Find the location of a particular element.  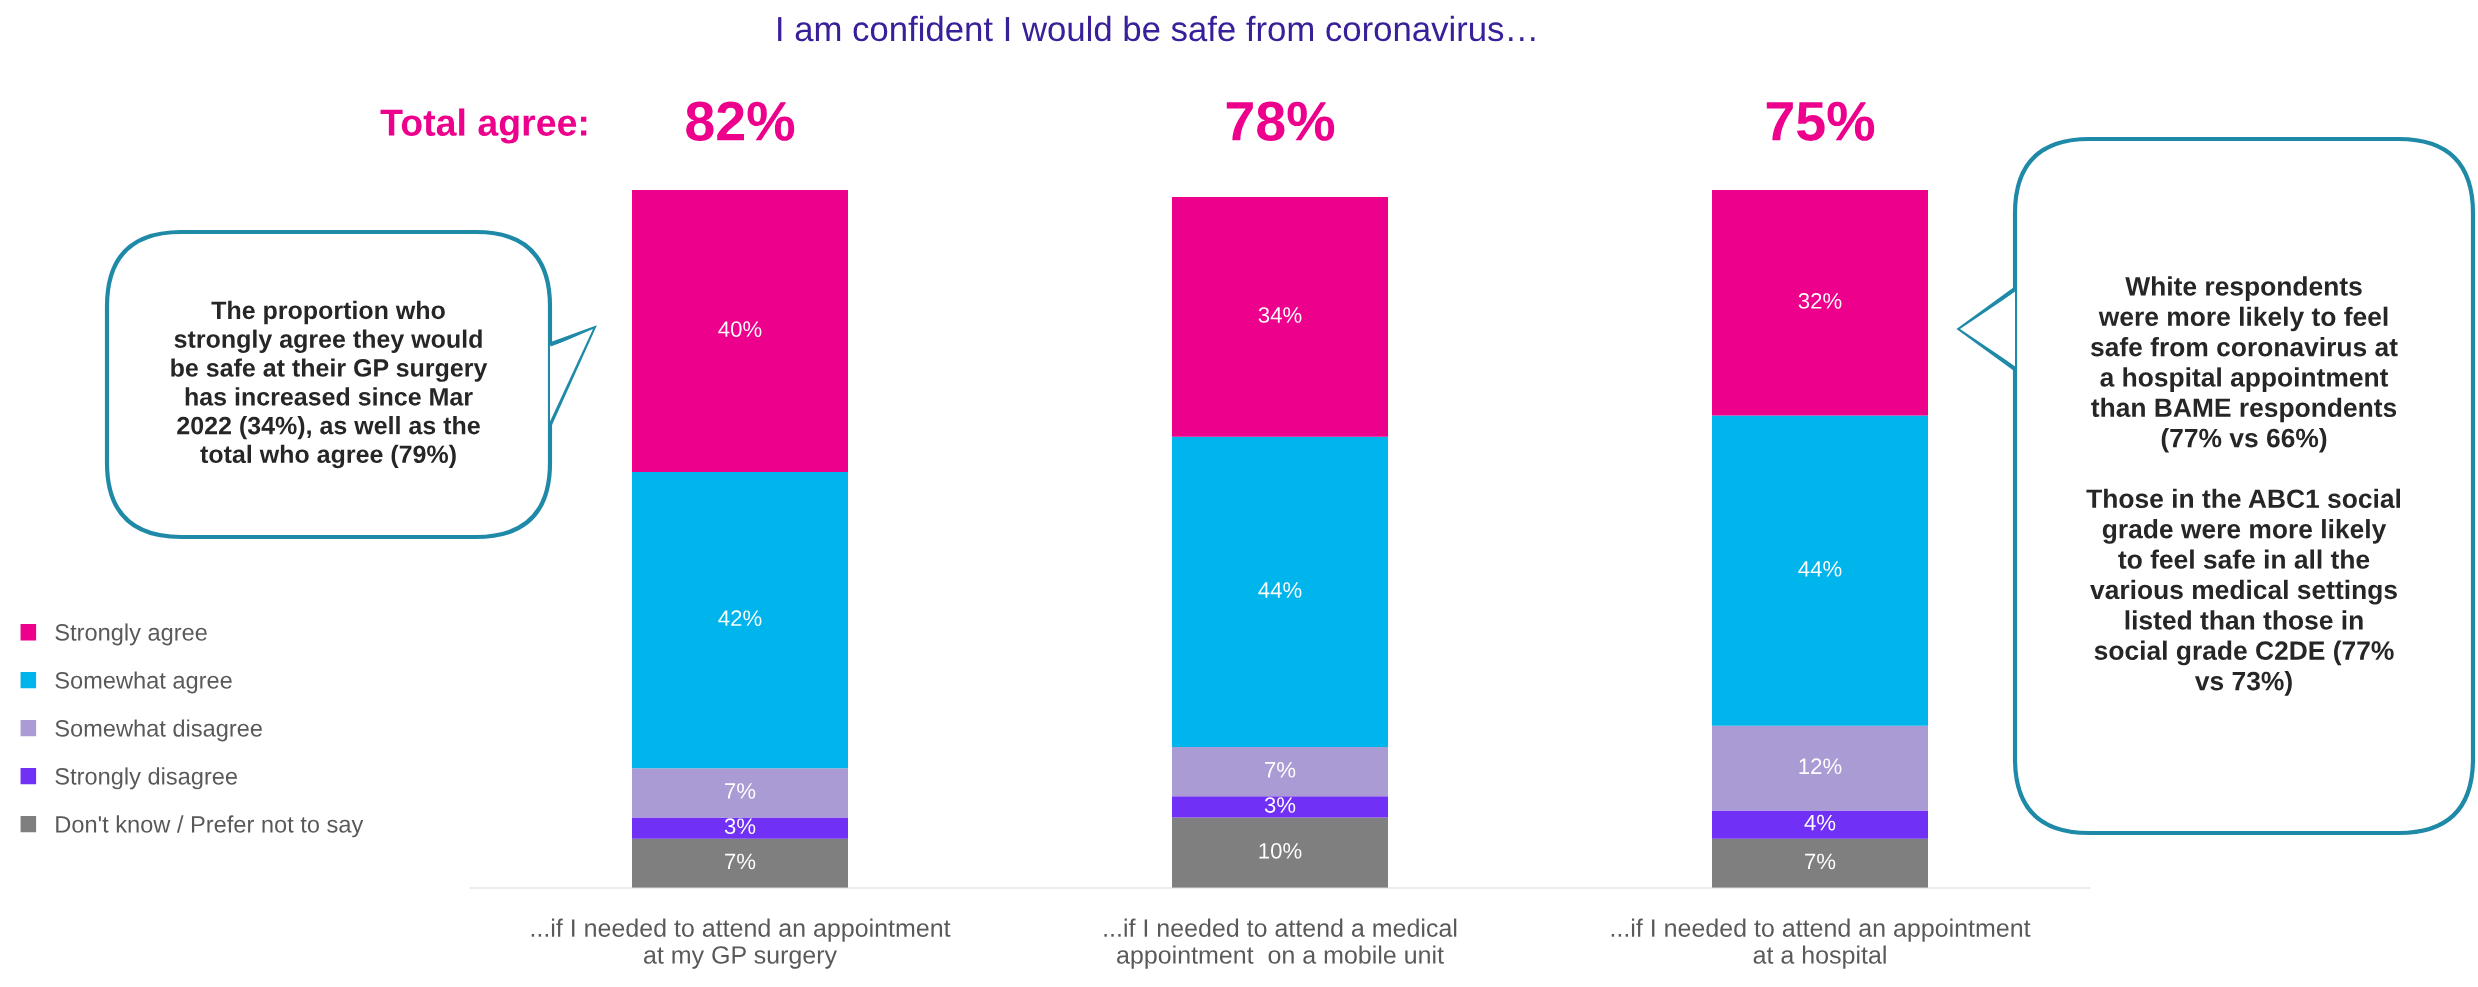

data-label: 12% is located at coordinates (1820, 766).